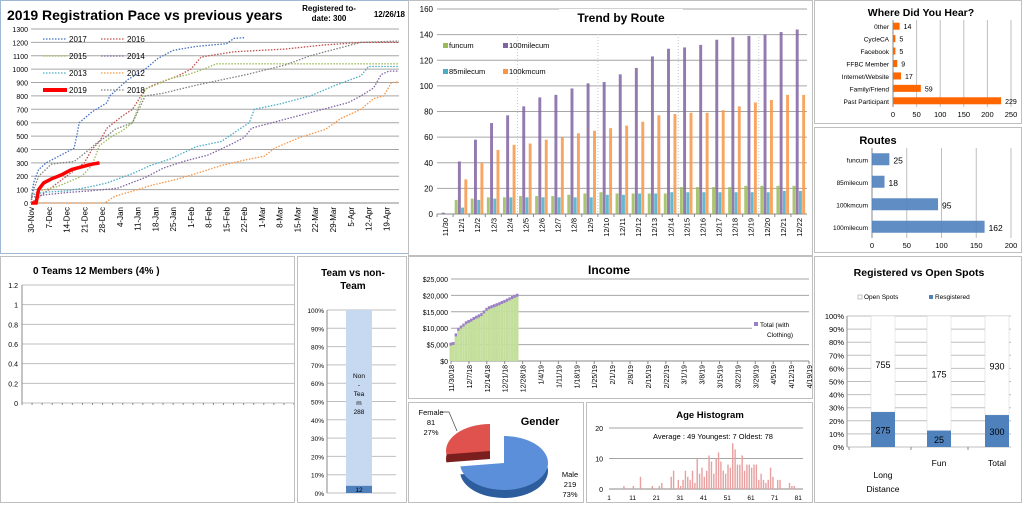 Image resolution: width=1024 pixels, height=505 pixels. I want to click on female-leader-line, so click(450, 421).